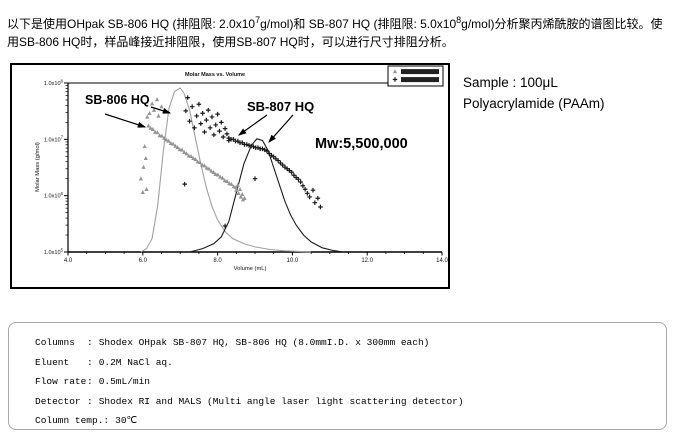  I want to click on condition-label: Column temp., so click(69, 421).